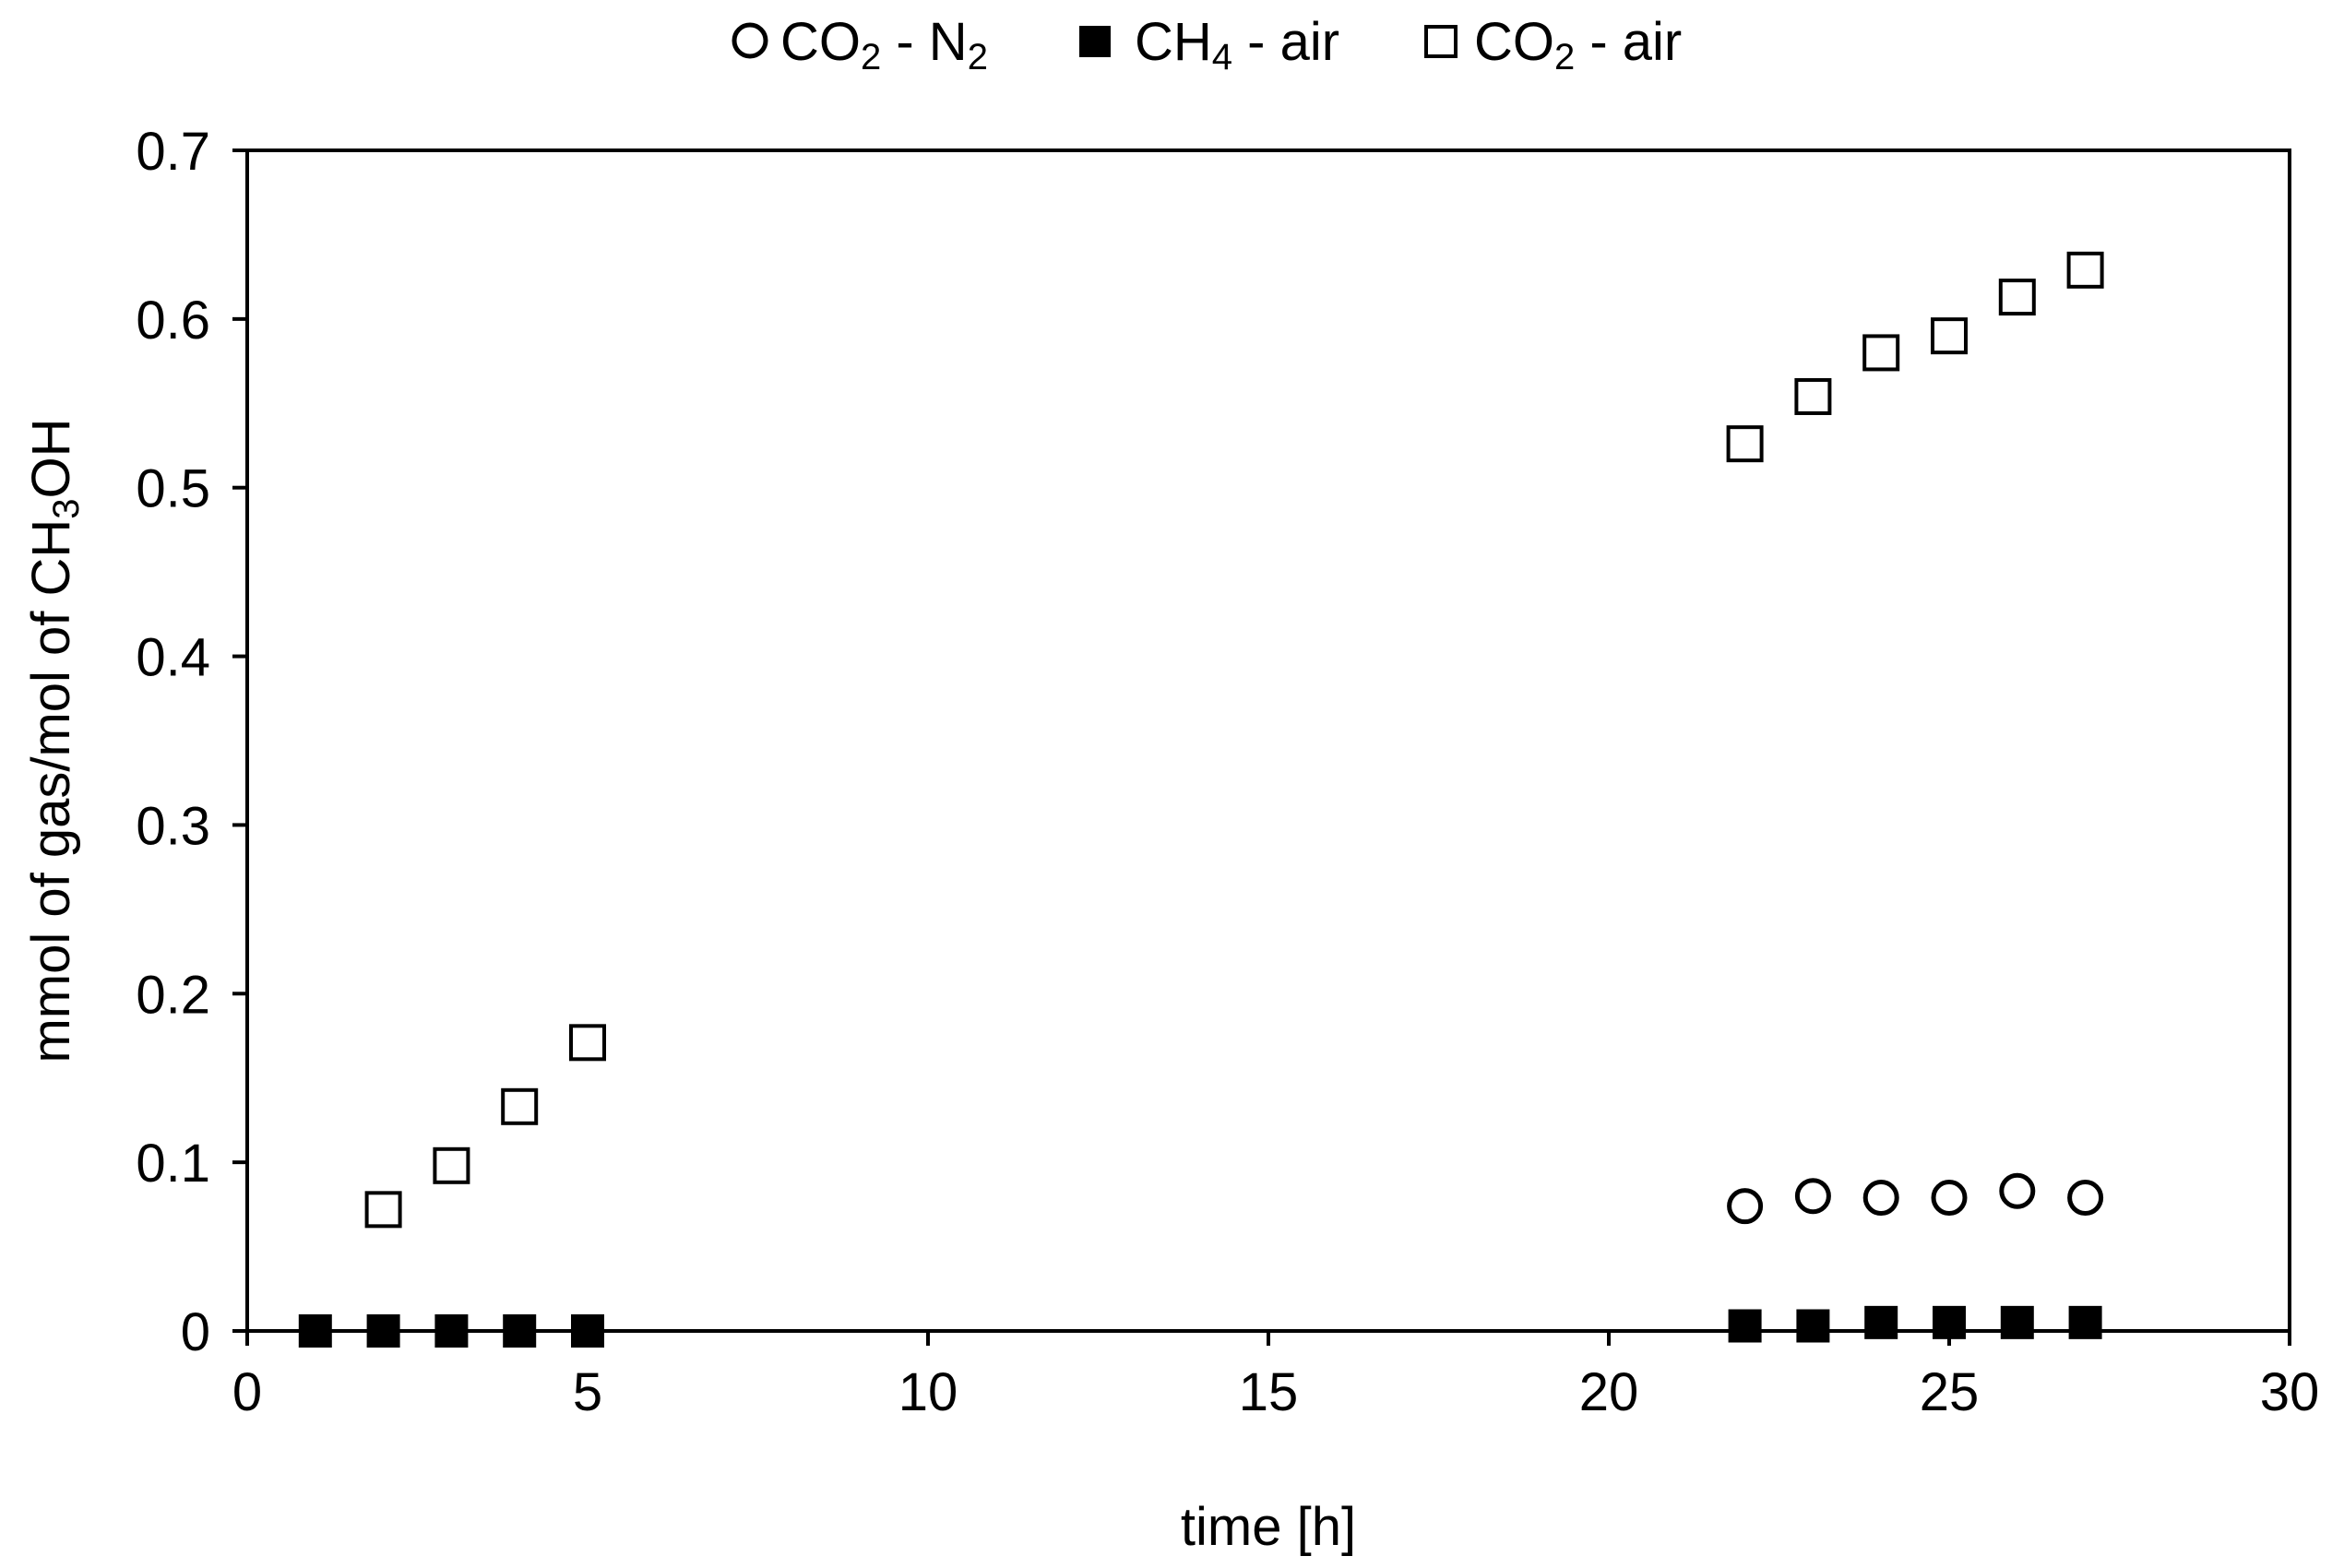  I want to click on legend-label-co2-n2: CO2 - N2, so click(884, 44).